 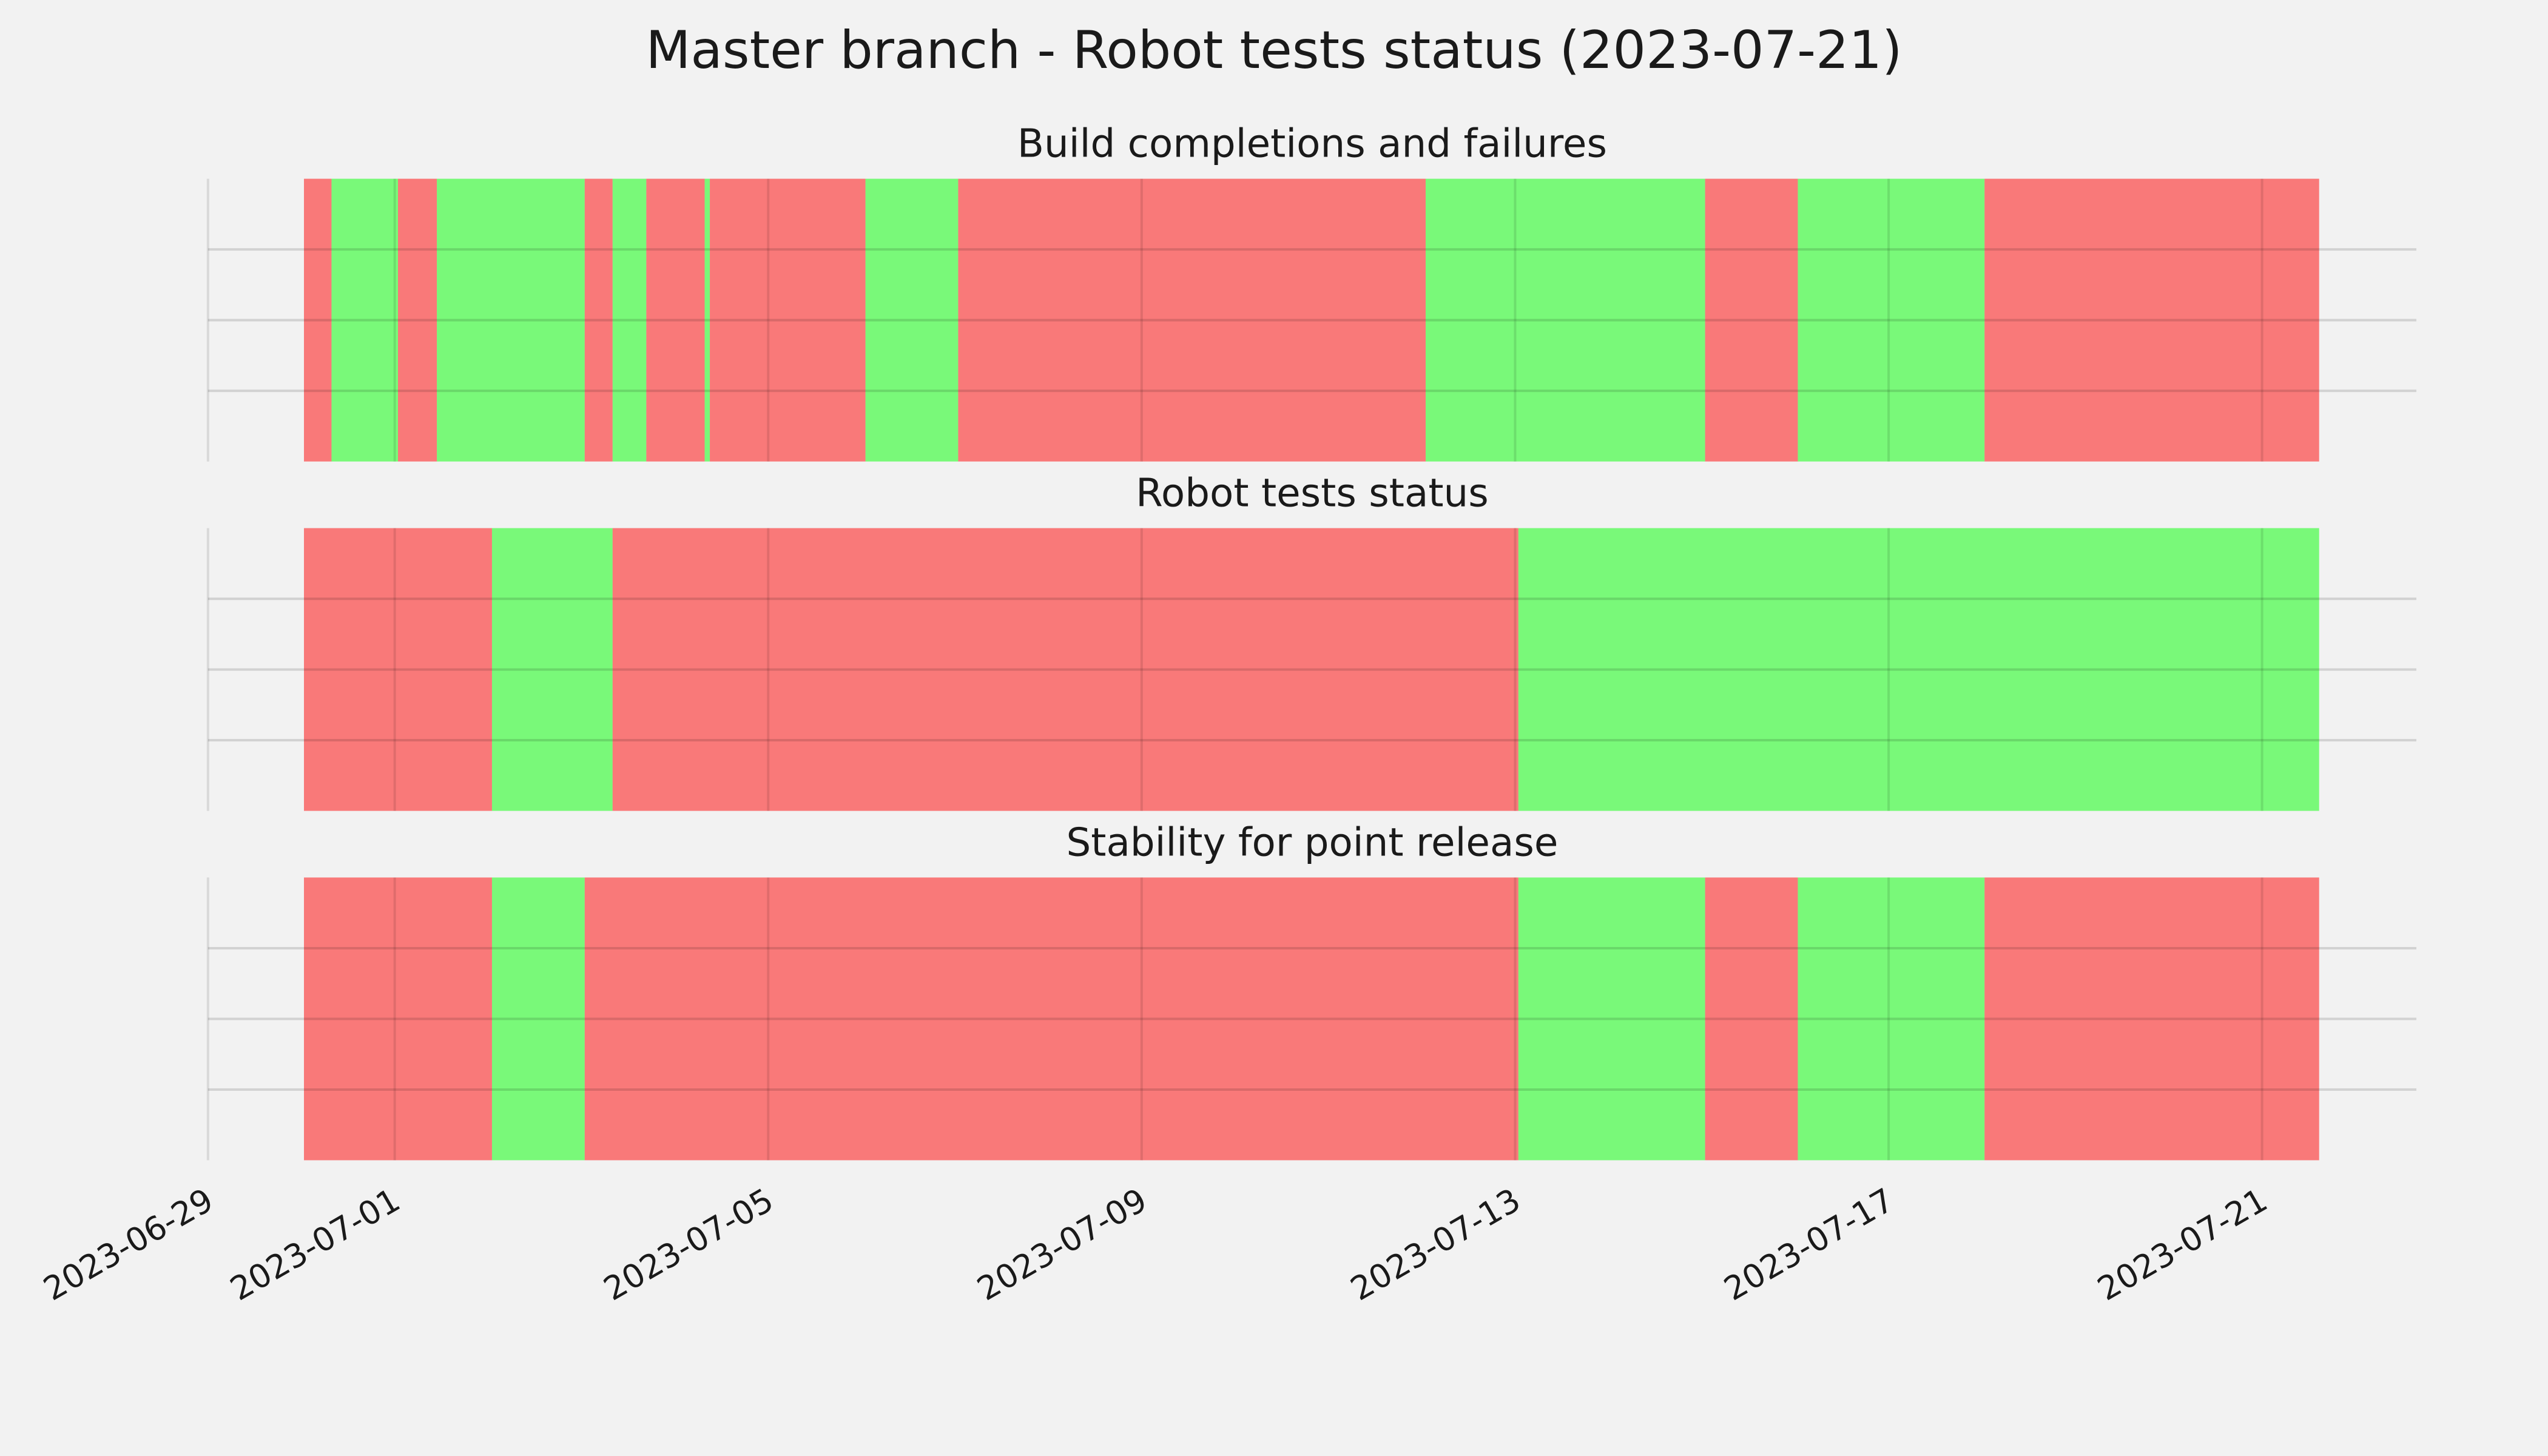 I want to click on subplot-title: Stability for point release, so click(x=1313, y=842).